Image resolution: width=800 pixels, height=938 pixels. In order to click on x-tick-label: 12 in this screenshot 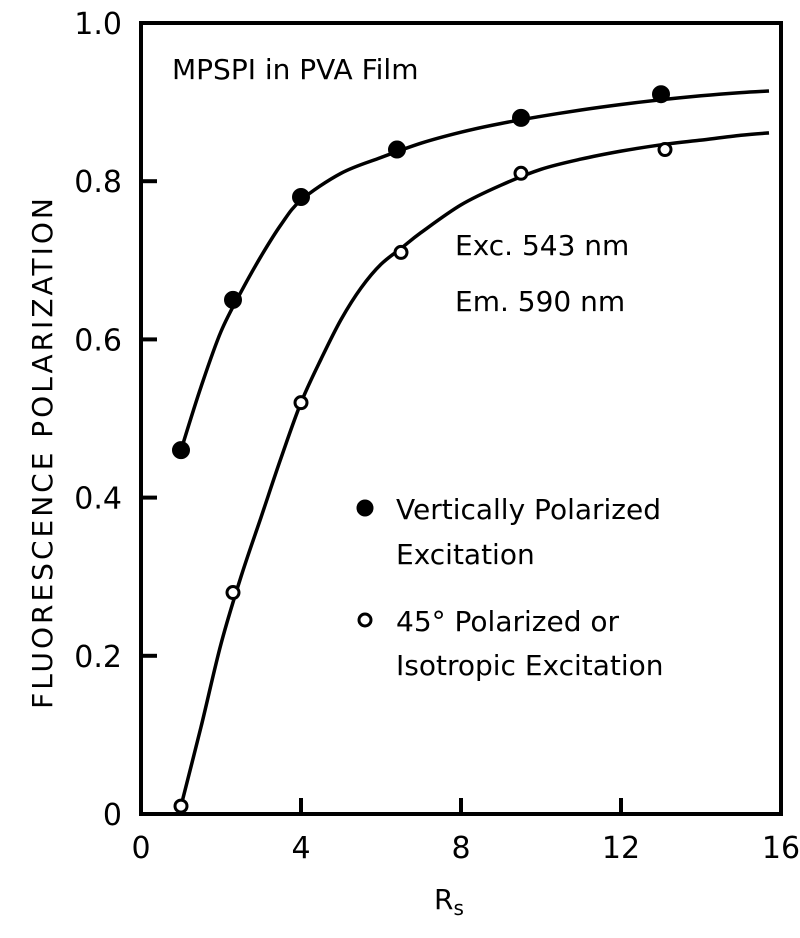, I will do `click(621, 848)`.